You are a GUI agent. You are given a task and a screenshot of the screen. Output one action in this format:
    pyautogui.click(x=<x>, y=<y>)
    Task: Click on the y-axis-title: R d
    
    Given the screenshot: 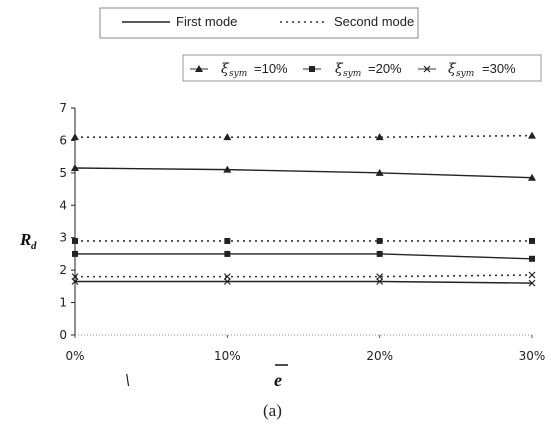 What is the action you would take?
    pyautogui.click(x=28, y=241)
    